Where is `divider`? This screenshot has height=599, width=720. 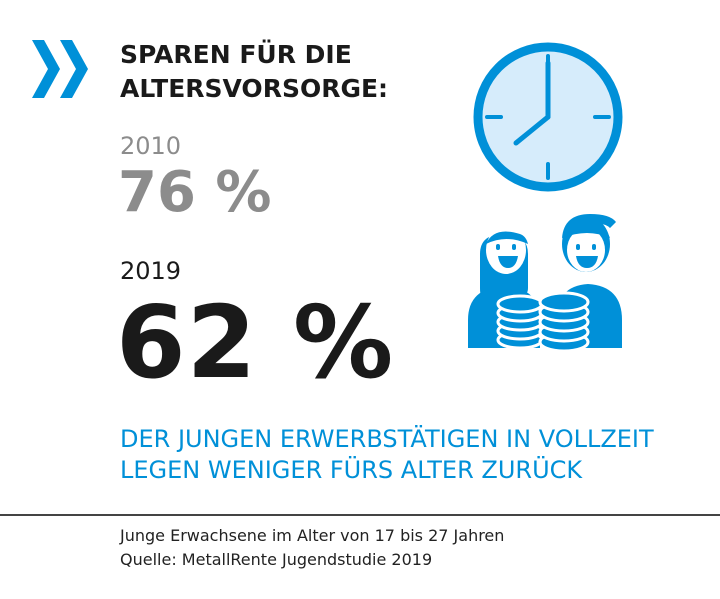 divider is located at coordinates (360, 515).